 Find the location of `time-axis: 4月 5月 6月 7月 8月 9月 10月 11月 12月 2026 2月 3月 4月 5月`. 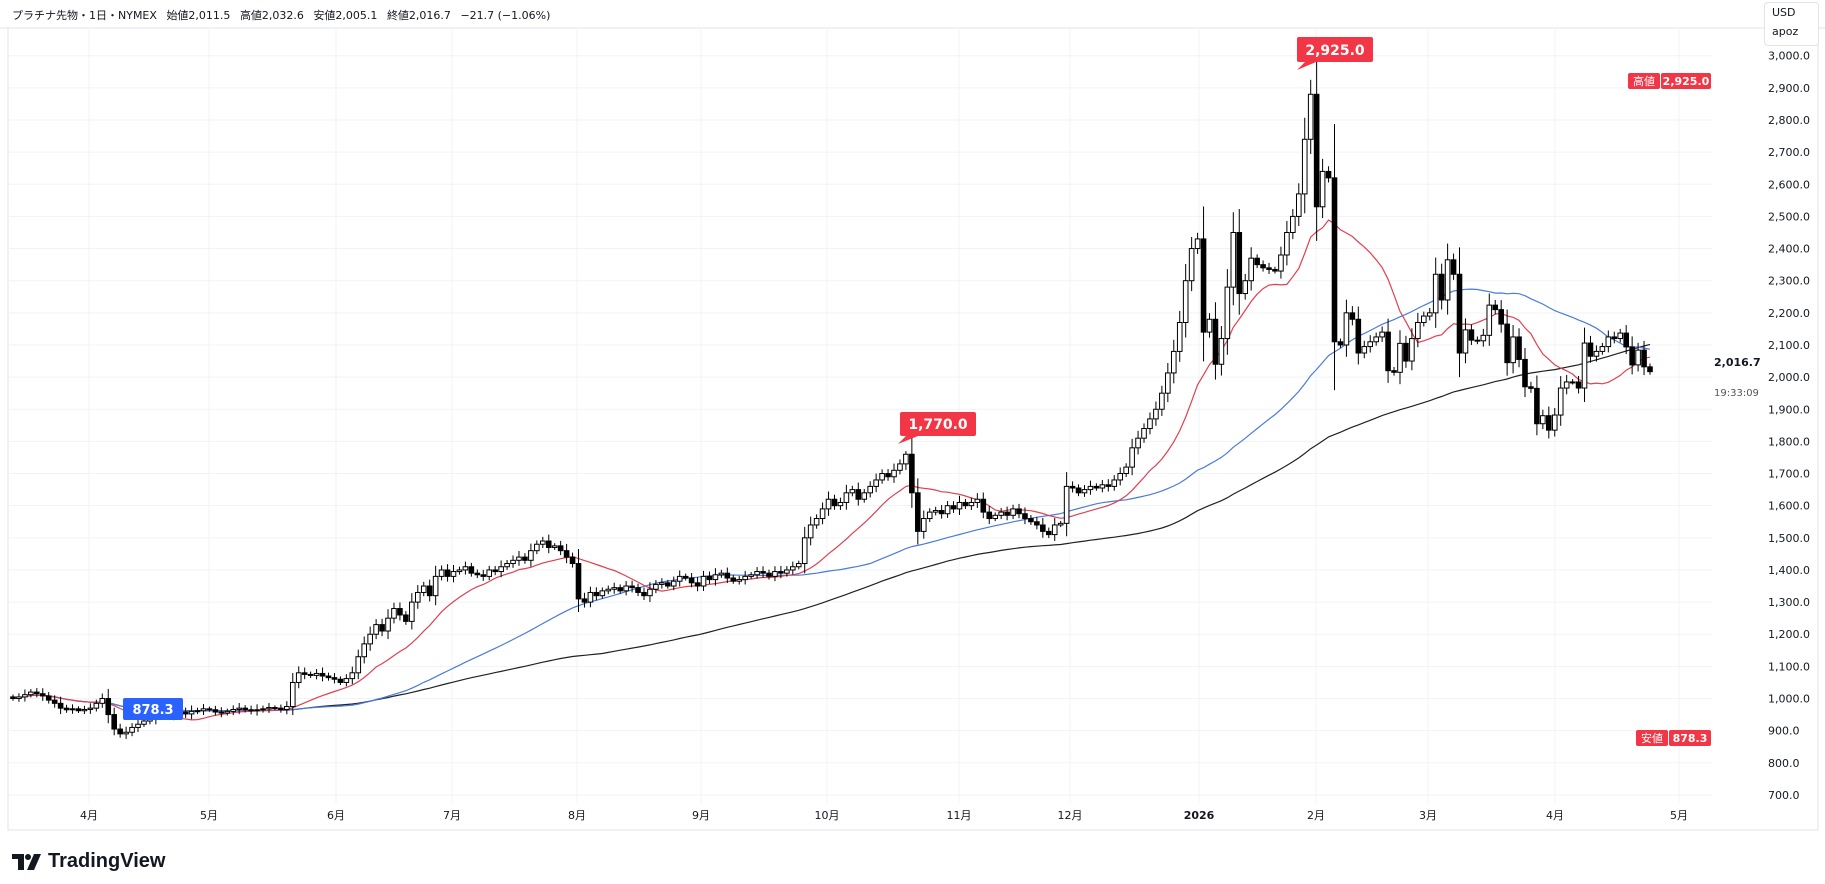

time-axis: 4月 5月 6月 7月 8月 9月 10月 11月 12月 2026 2月 3月 4月 5月 is located at coordinates (884, 815).